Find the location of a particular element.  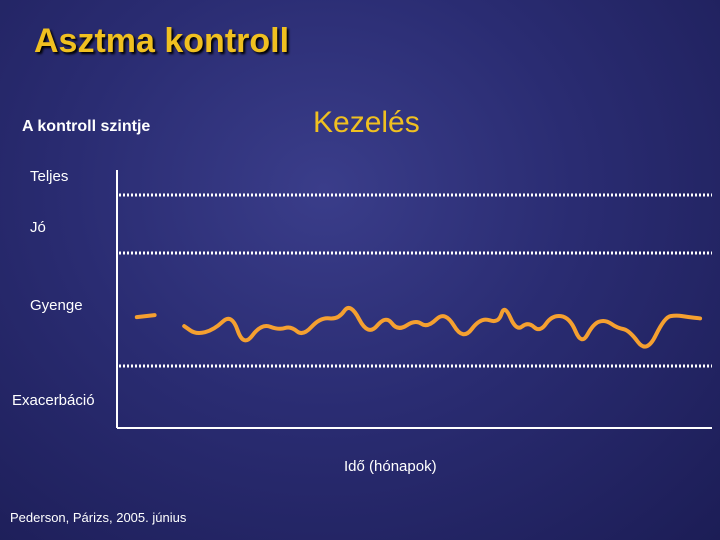

slide-title: Asztma kontroll is located at coordinates (162, 41).